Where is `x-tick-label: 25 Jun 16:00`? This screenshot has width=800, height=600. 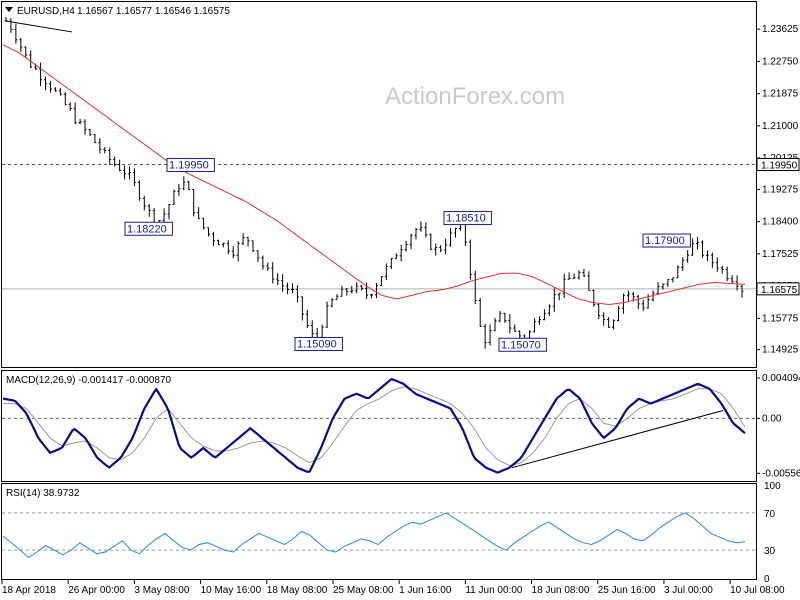
x-tick-label: 25 Jun 16:00 is located at coordinates (627, 590).